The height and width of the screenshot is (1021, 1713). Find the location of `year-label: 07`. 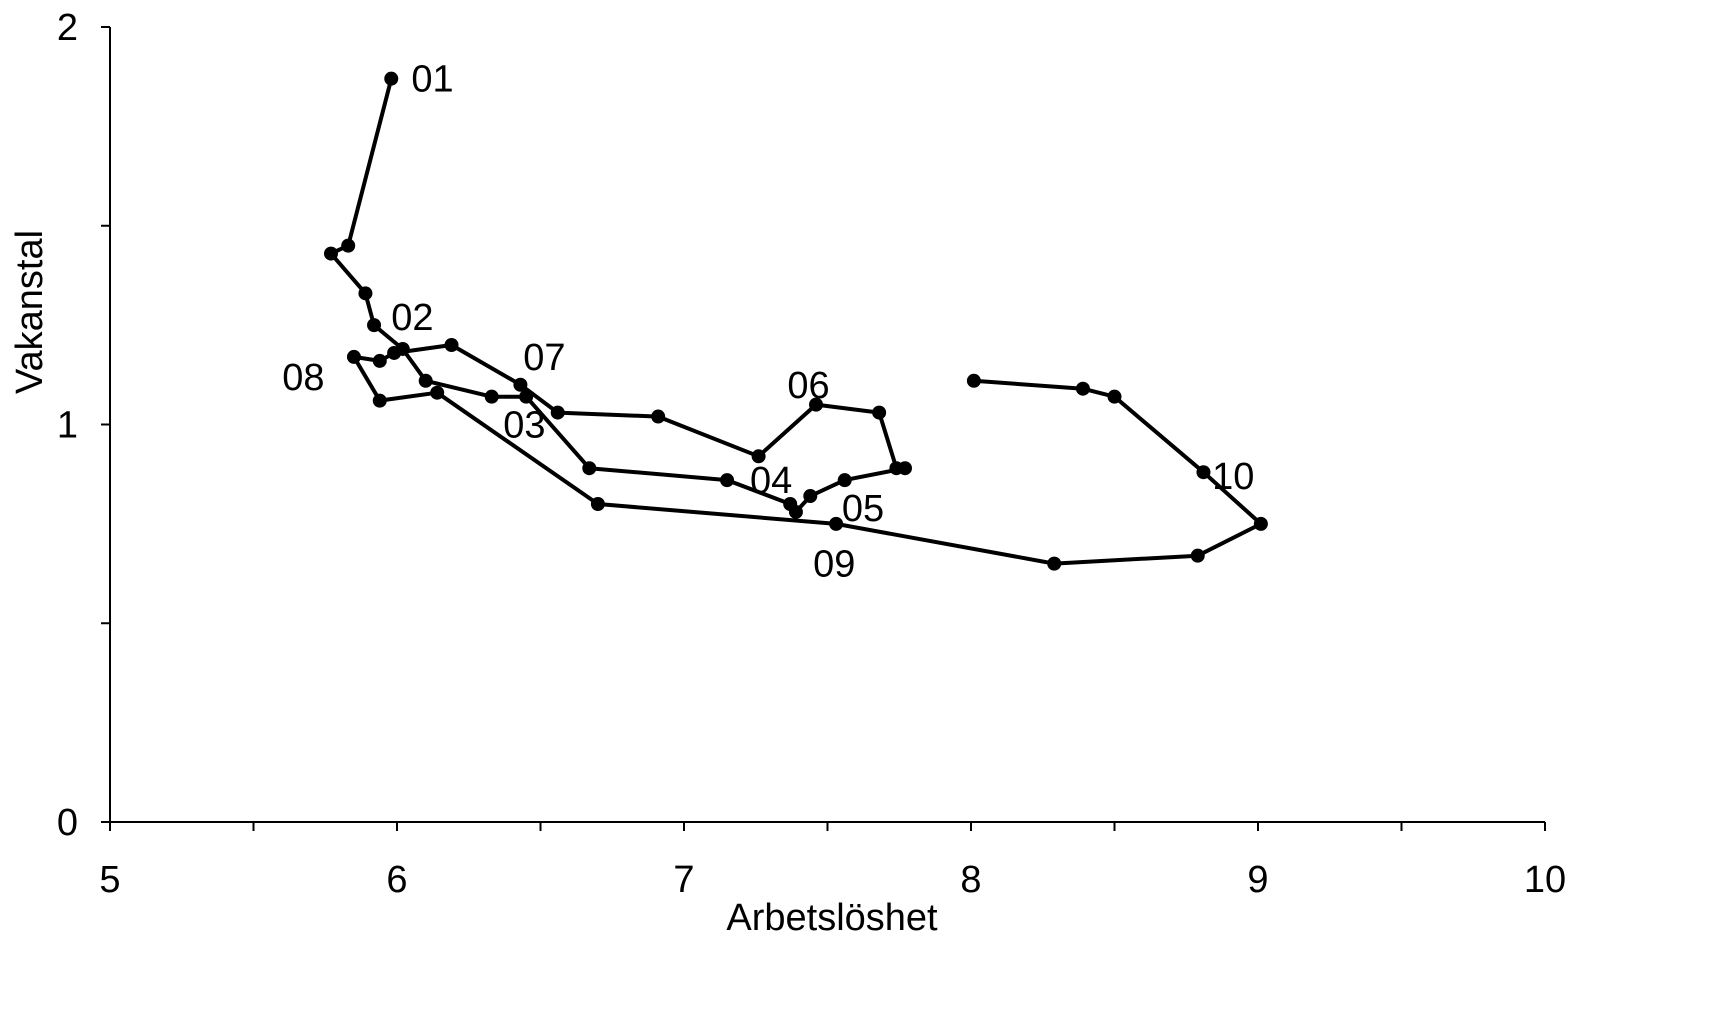

year-label: 07 is located at coordinates (544, 358).